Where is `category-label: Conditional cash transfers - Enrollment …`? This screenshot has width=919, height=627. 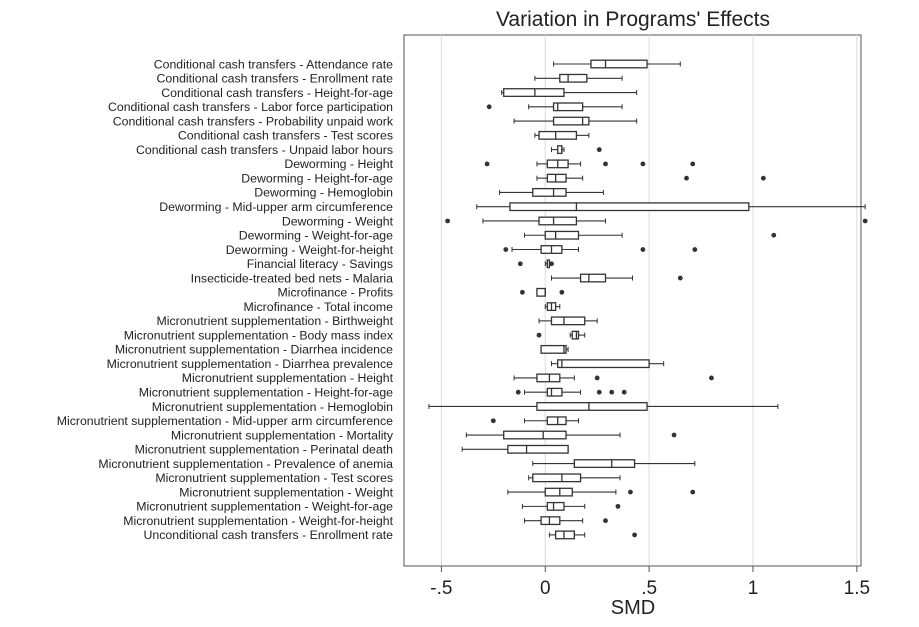
category-label: Conditional cash transfers - Enrollment … is located at coordinates (275, 79).